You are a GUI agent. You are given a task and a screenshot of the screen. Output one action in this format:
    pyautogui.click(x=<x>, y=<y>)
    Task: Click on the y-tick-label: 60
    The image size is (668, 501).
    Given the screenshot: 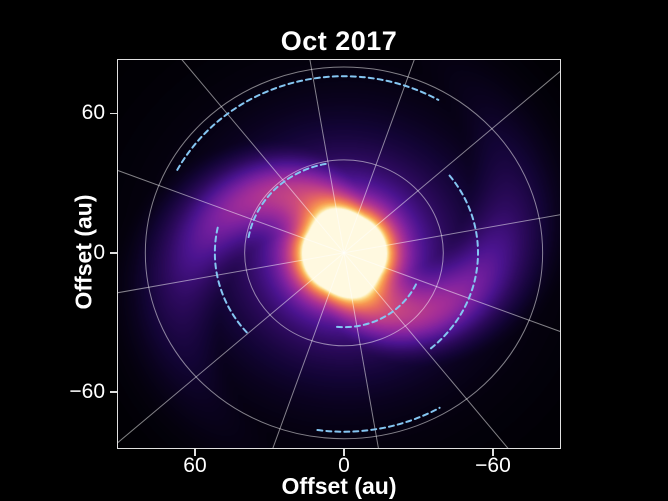 What is the action you would take?
    pyautogui.click(x=93, y=113)
    